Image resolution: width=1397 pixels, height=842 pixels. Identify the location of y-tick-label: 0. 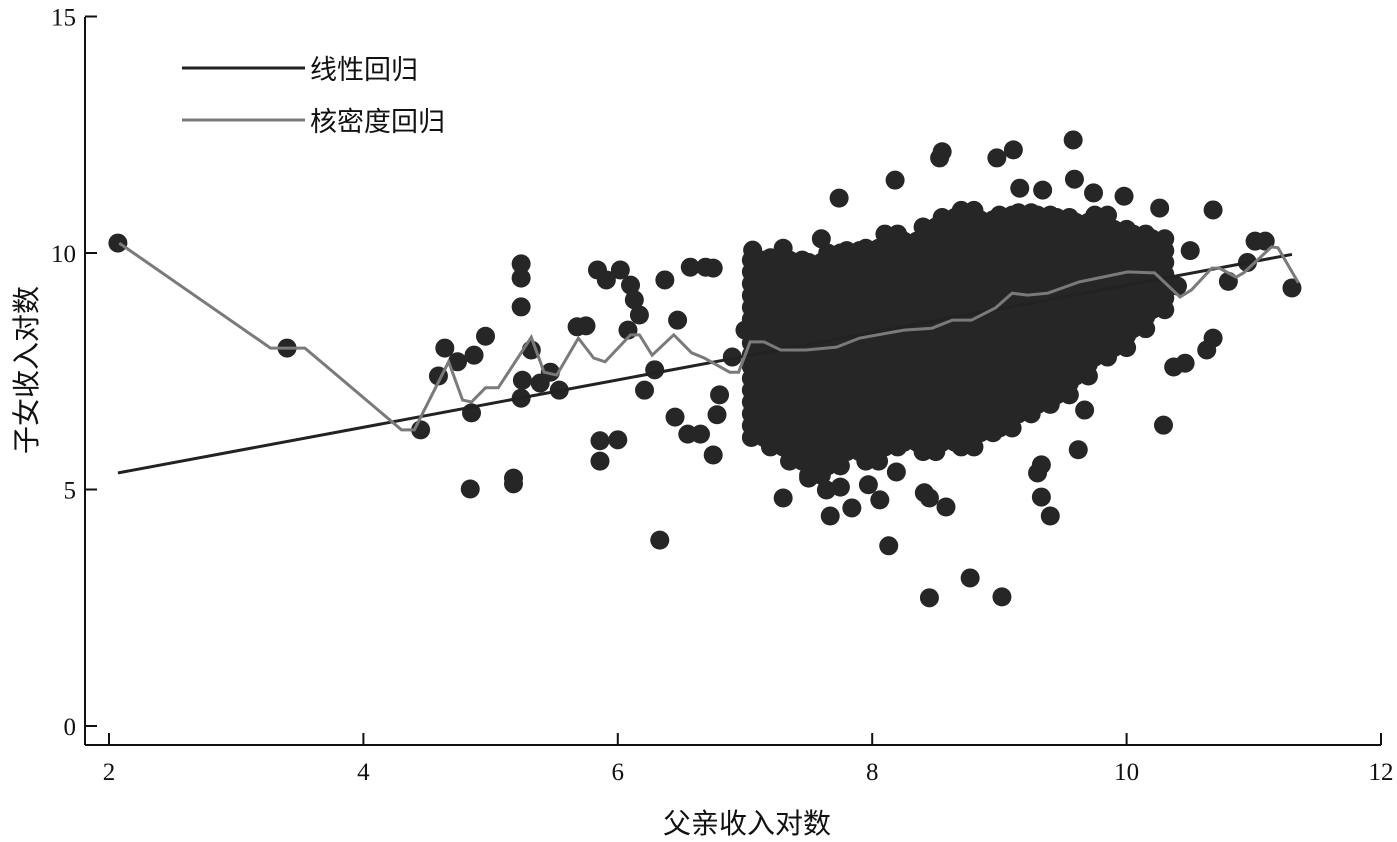
(70, 727).